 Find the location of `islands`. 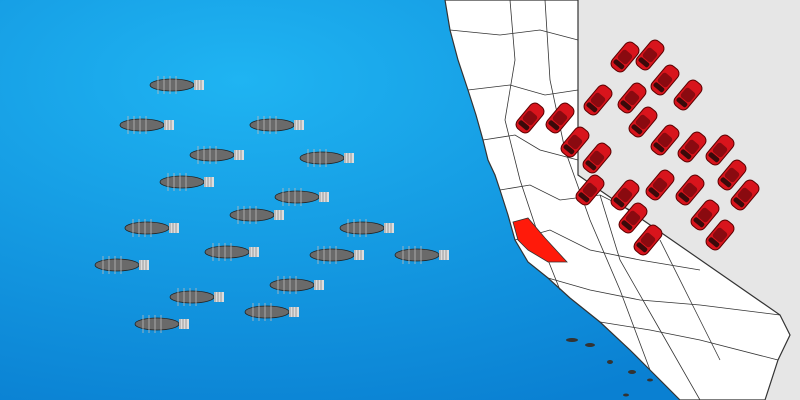

islands is located at coordinates (609, 367).